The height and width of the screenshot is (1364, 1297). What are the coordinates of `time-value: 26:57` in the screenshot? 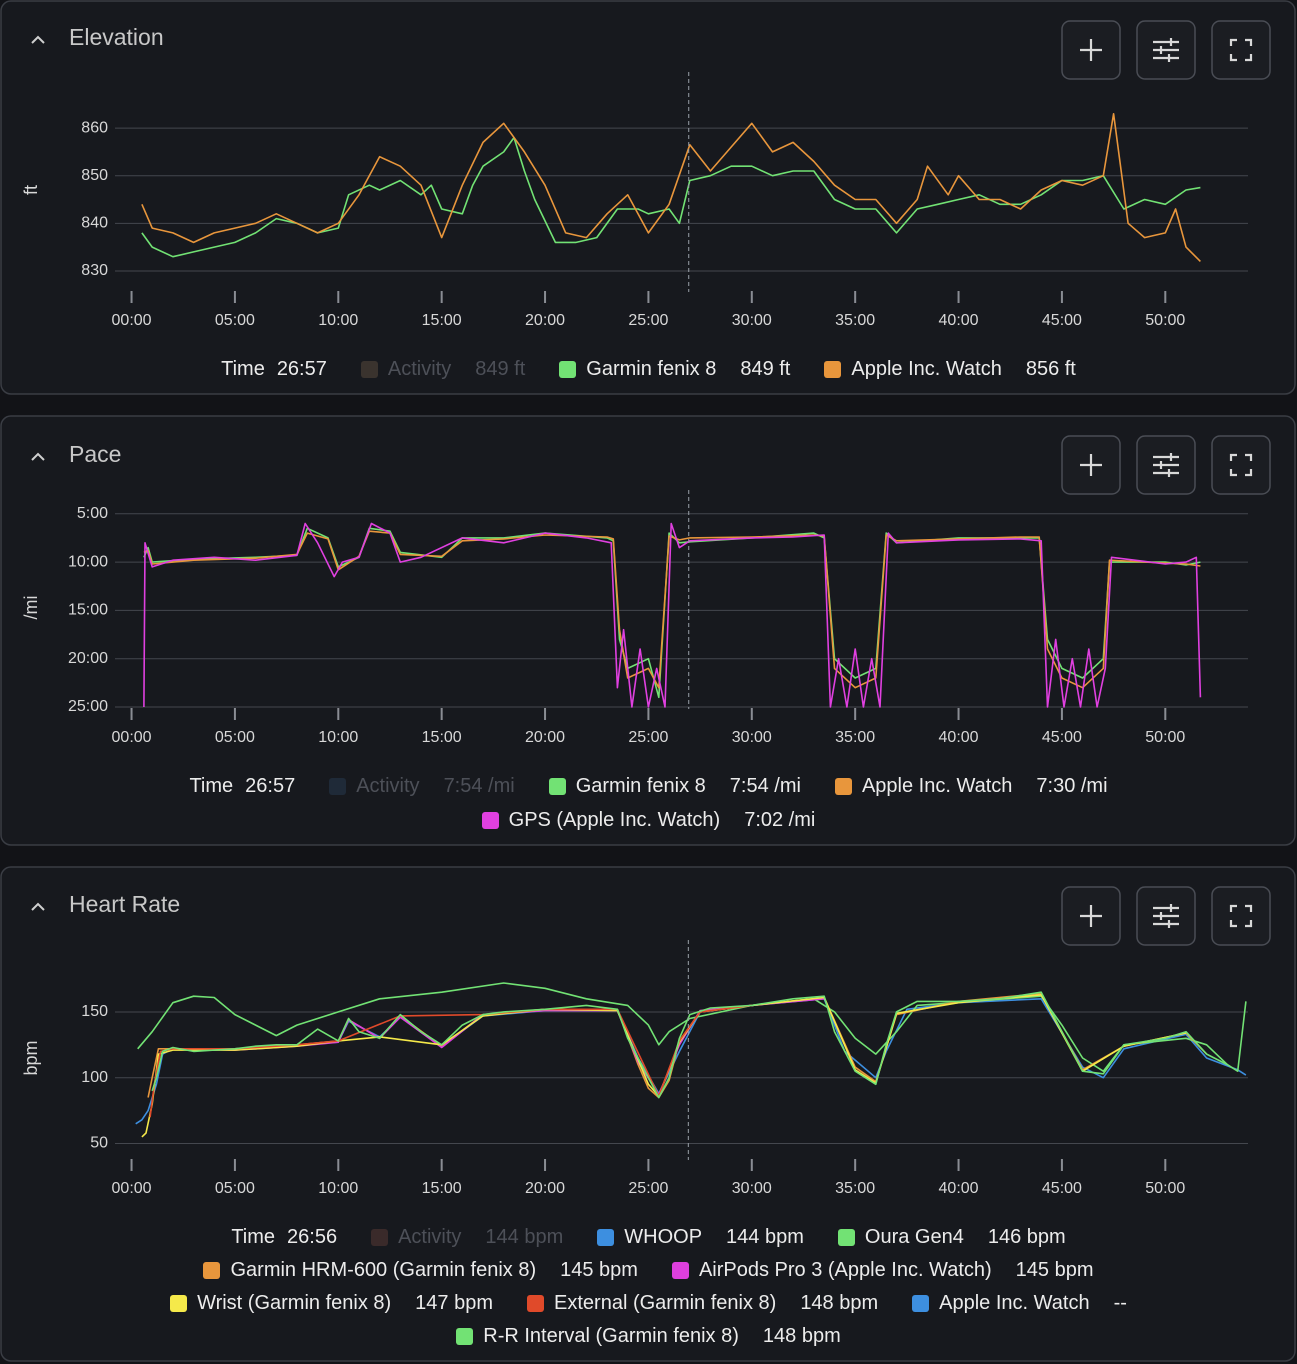 It's located at (301, 368).